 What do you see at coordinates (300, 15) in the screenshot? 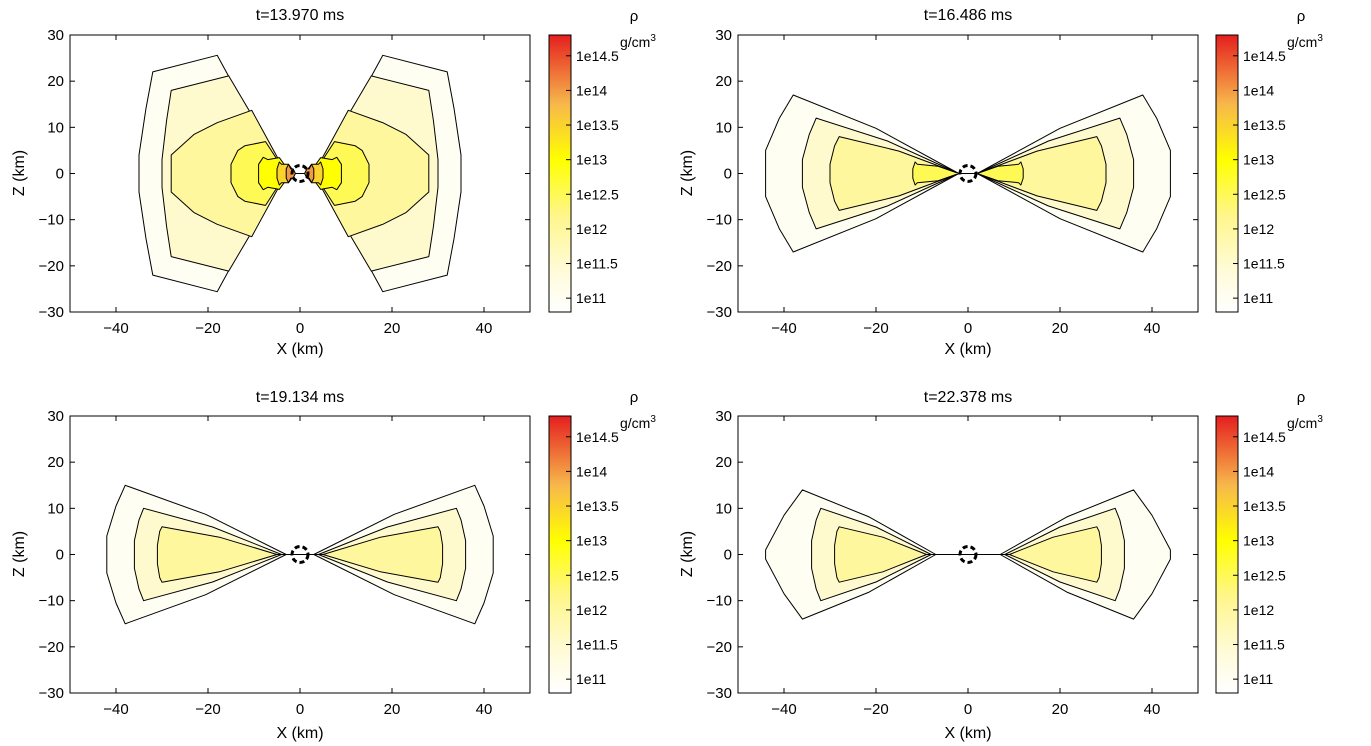
I see `panel-title: t=13.970 ms` at bounding box center [300, 15].